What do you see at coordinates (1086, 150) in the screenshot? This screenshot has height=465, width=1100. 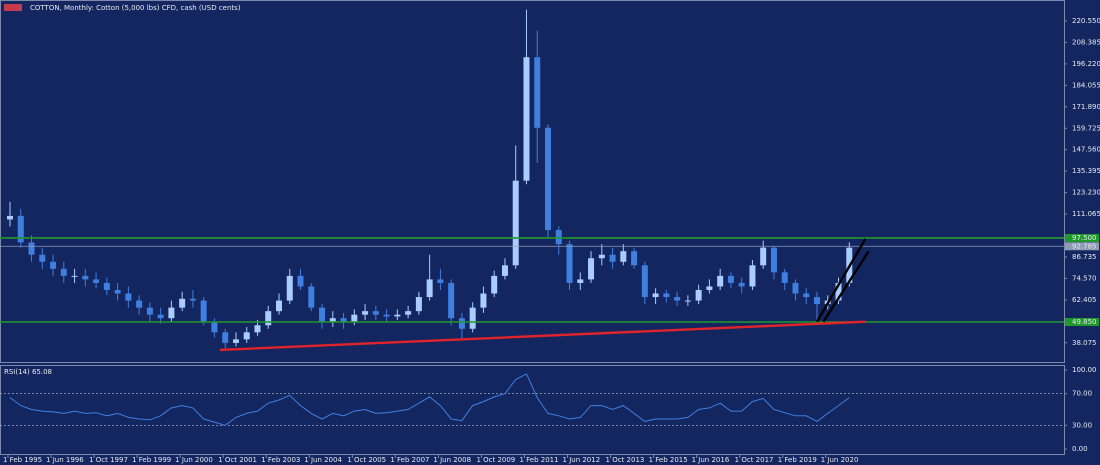 I see `y-tick-label: 147.560` at bounding box center [1086, 150].